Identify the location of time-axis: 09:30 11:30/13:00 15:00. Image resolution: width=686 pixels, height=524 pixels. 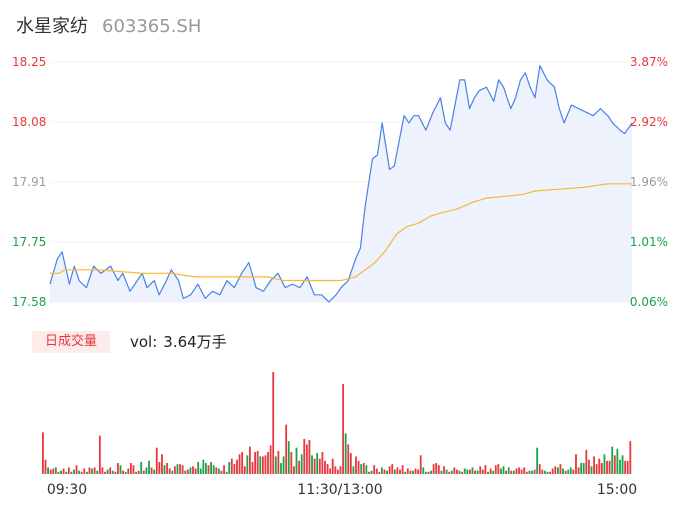
(342, 490).